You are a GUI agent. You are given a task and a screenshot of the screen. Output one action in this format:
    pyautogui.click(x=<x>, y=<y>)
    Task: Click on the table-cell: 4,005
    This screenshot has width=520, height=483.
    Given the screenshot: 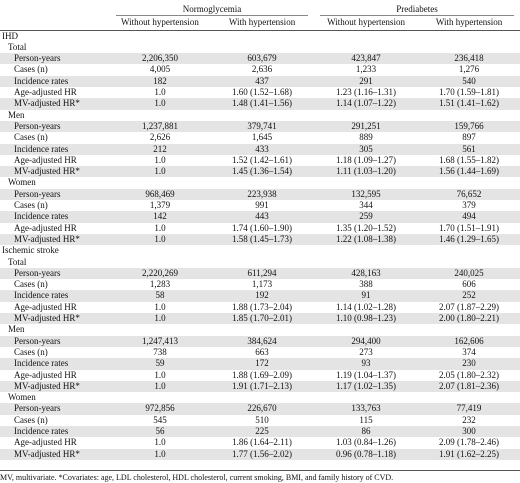 What is the action you would take?
    pyautogui.click(x=160, y=69)
    